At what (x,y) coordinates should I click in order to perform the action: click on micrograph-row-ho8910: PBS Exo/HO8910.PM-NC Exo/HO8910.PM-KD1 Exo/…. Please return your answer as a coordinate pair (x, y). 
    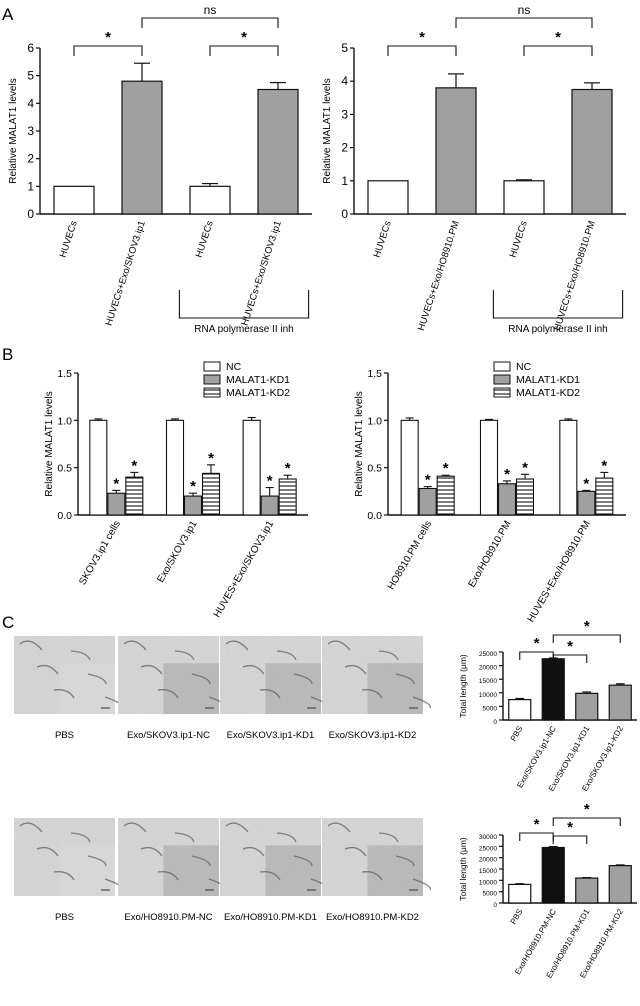
    Looking at the image, I should click on (223, 870).